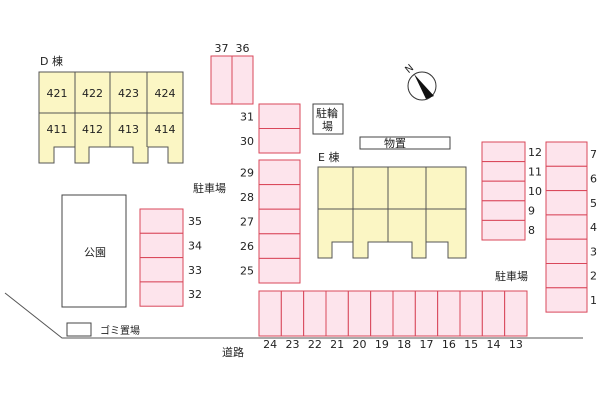 This screenshot has height=400, width=600. What do you see at coordinates (111, 117) in the screenshot?
I see `d-building` at bounding box center [111, 117].